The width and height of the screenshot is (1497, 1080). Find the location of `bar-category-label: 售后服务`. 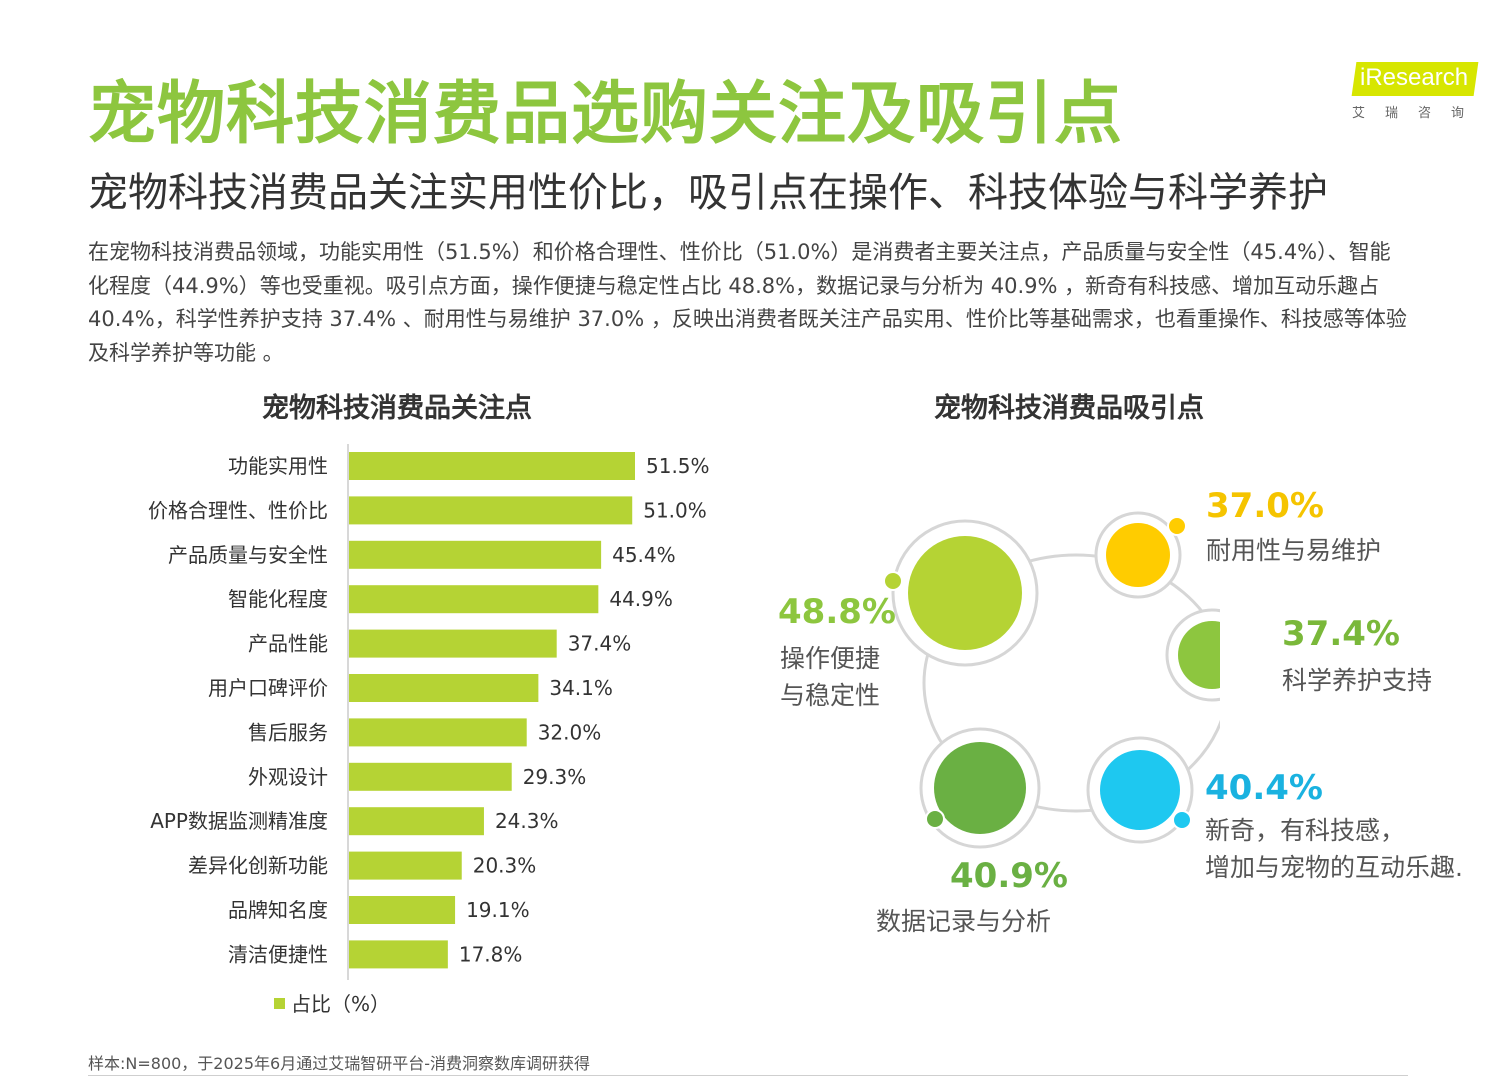

bar-category-label: 售后服务 is located at coordinates (288, 732).